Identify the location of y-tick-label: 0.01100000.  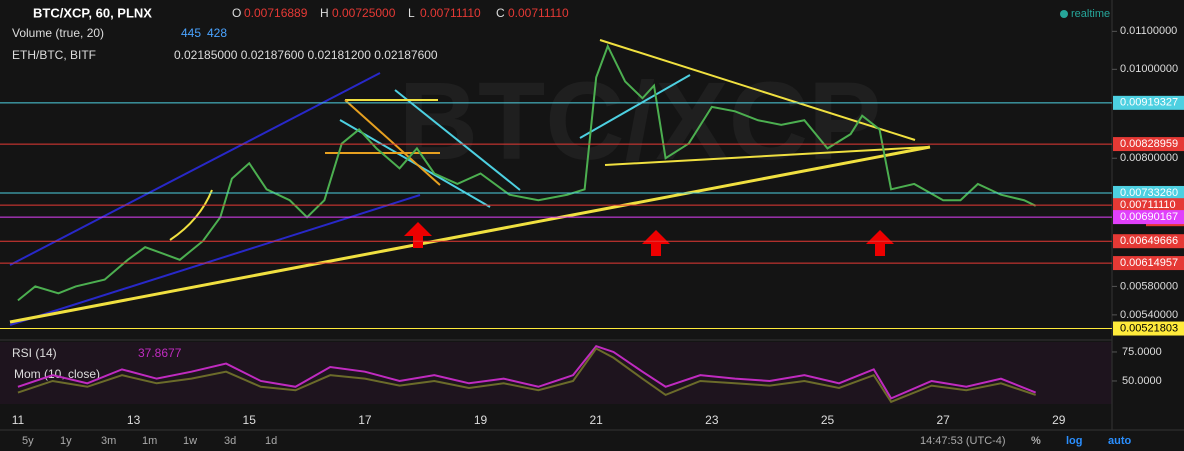
(1148, 31).